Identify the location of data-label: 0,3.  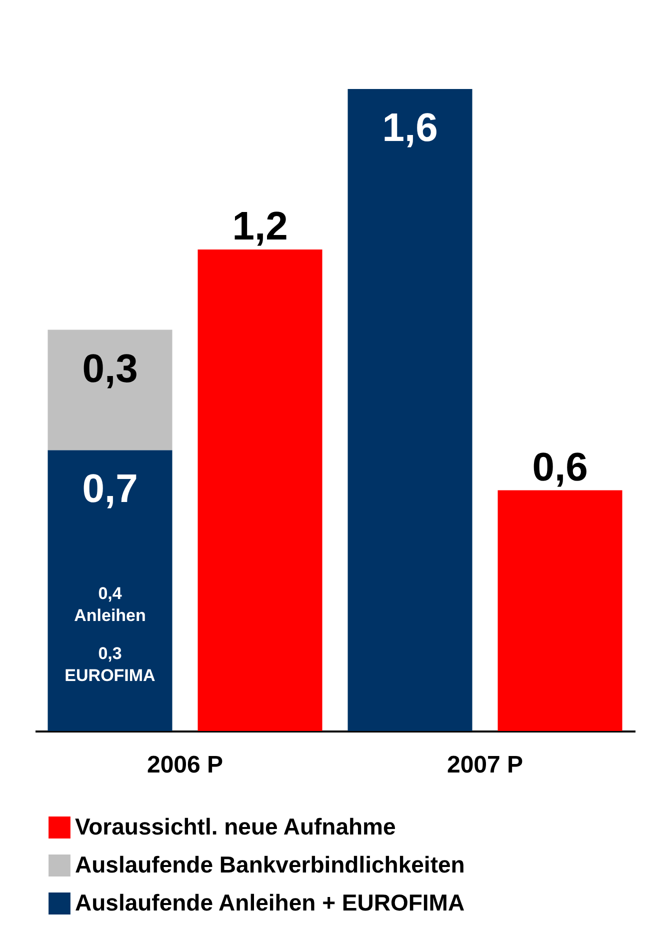
(110, 368).